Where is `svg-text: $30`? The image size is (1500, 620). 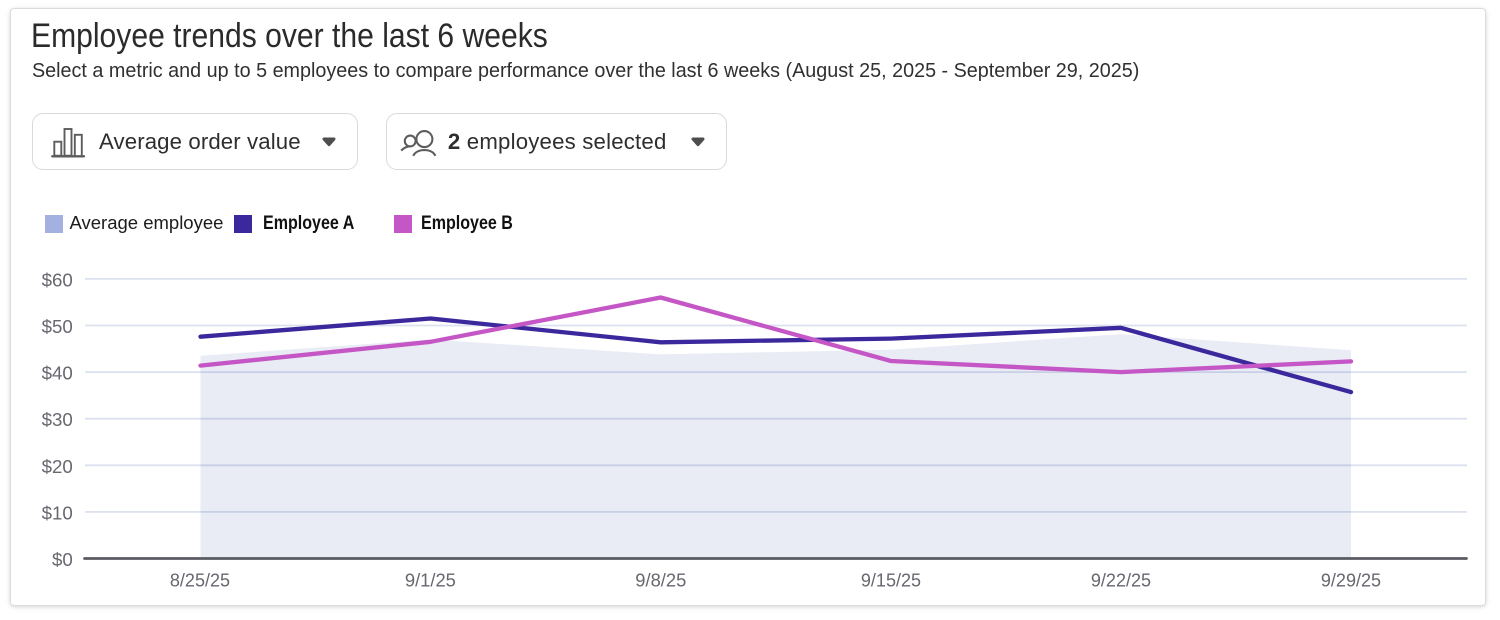 svg-text: $30 is located at coordinates (57, 419).